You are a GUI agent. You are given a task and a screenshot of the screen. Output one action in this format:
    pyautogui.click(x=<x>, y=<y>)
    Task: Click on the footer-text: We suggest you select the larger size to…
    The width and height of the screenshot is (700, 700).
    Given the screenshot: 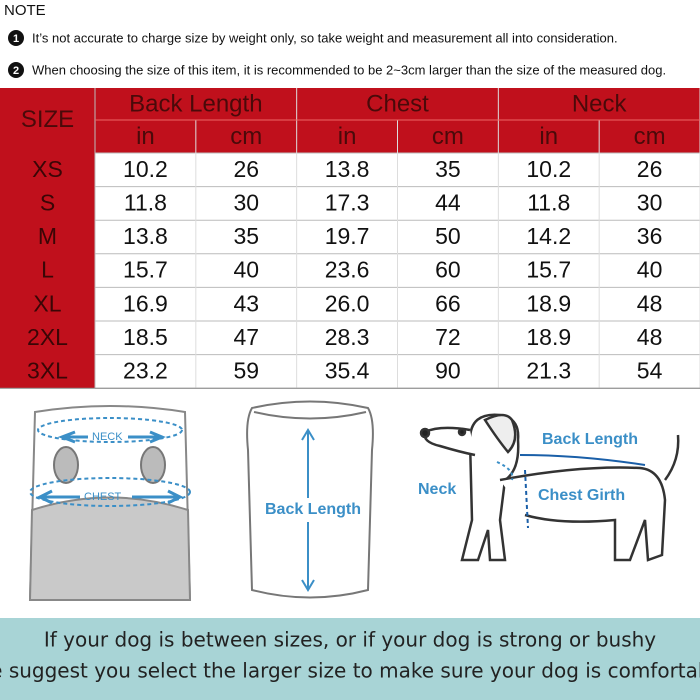 What is the action you would take?
    pyautogui.click(x=350, y=671)
    